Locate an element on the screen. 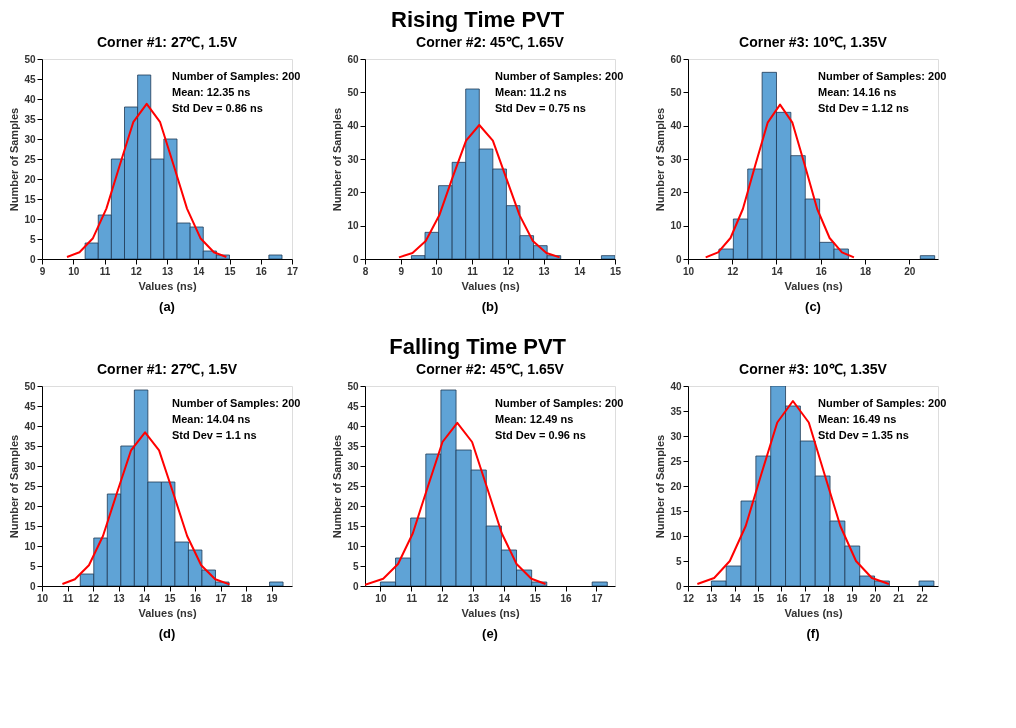  annotation: Mean: 14.16 ns is located at coordinates (857, 92).